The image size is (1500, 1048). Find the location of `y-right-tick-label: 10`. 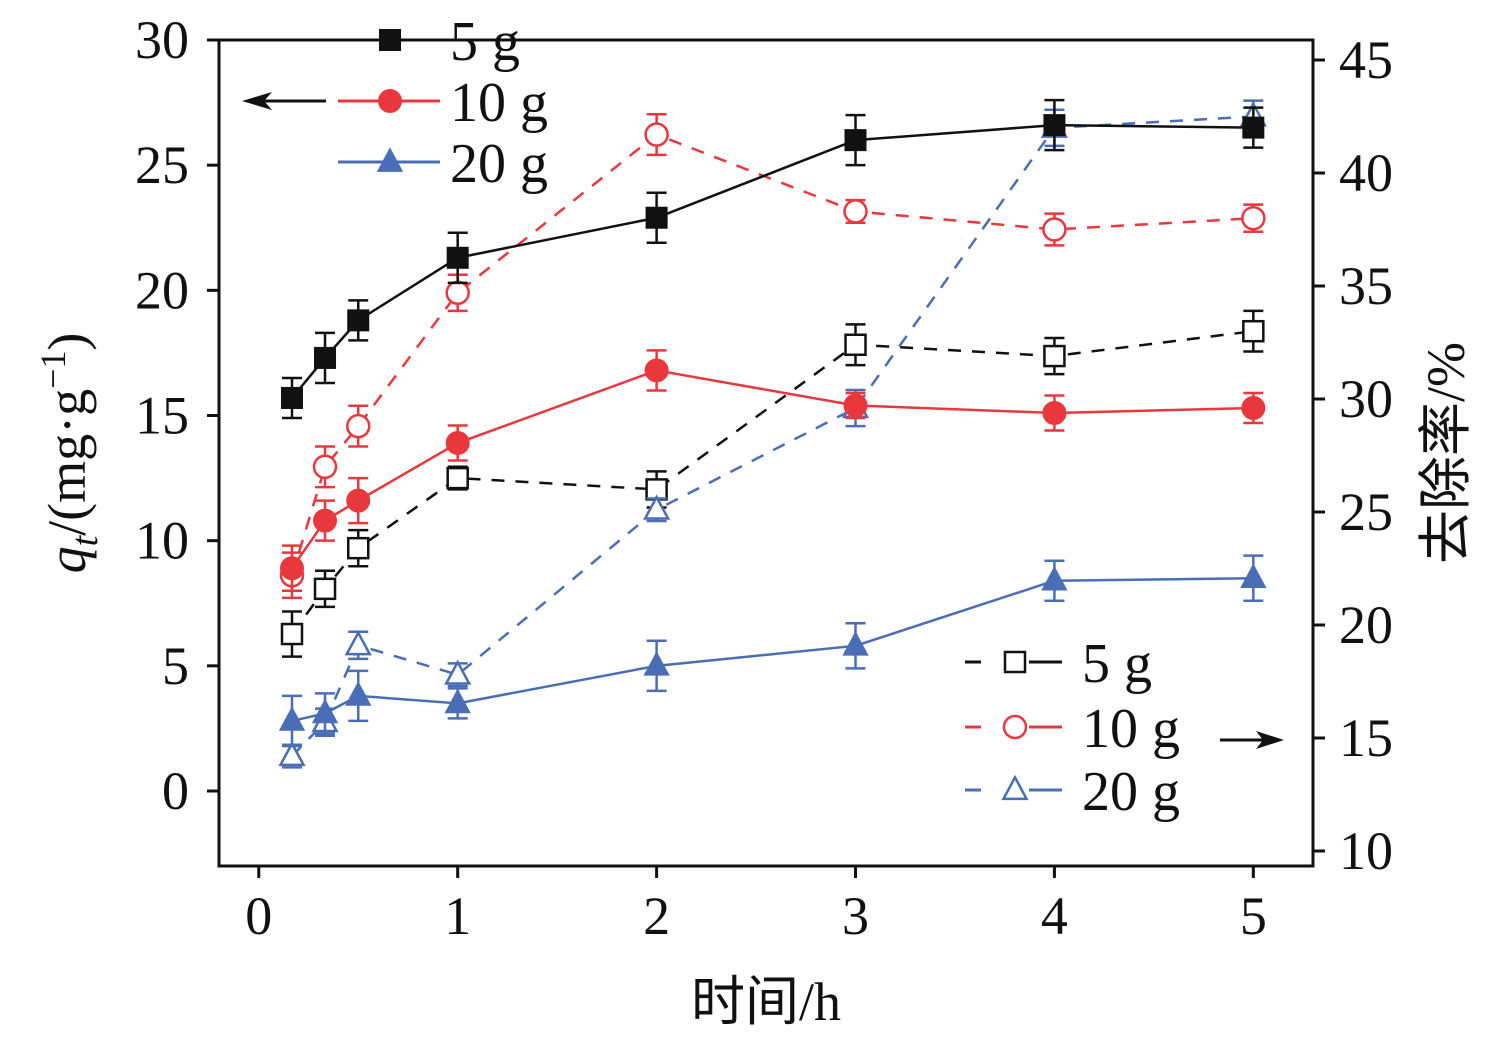

y-right-tick-label: 10 is located at coordinates (1366, 851).